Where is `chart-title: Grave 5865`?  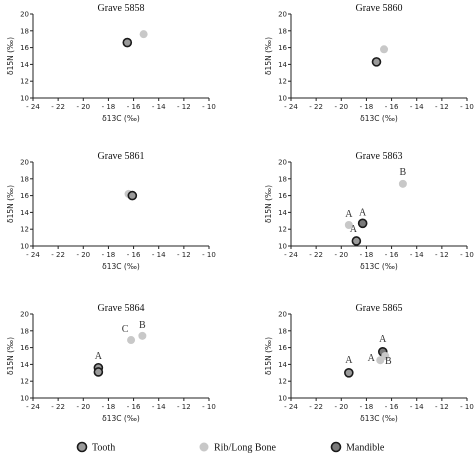 chart-title: Grave 5865 is located at coordinates (379, 308).